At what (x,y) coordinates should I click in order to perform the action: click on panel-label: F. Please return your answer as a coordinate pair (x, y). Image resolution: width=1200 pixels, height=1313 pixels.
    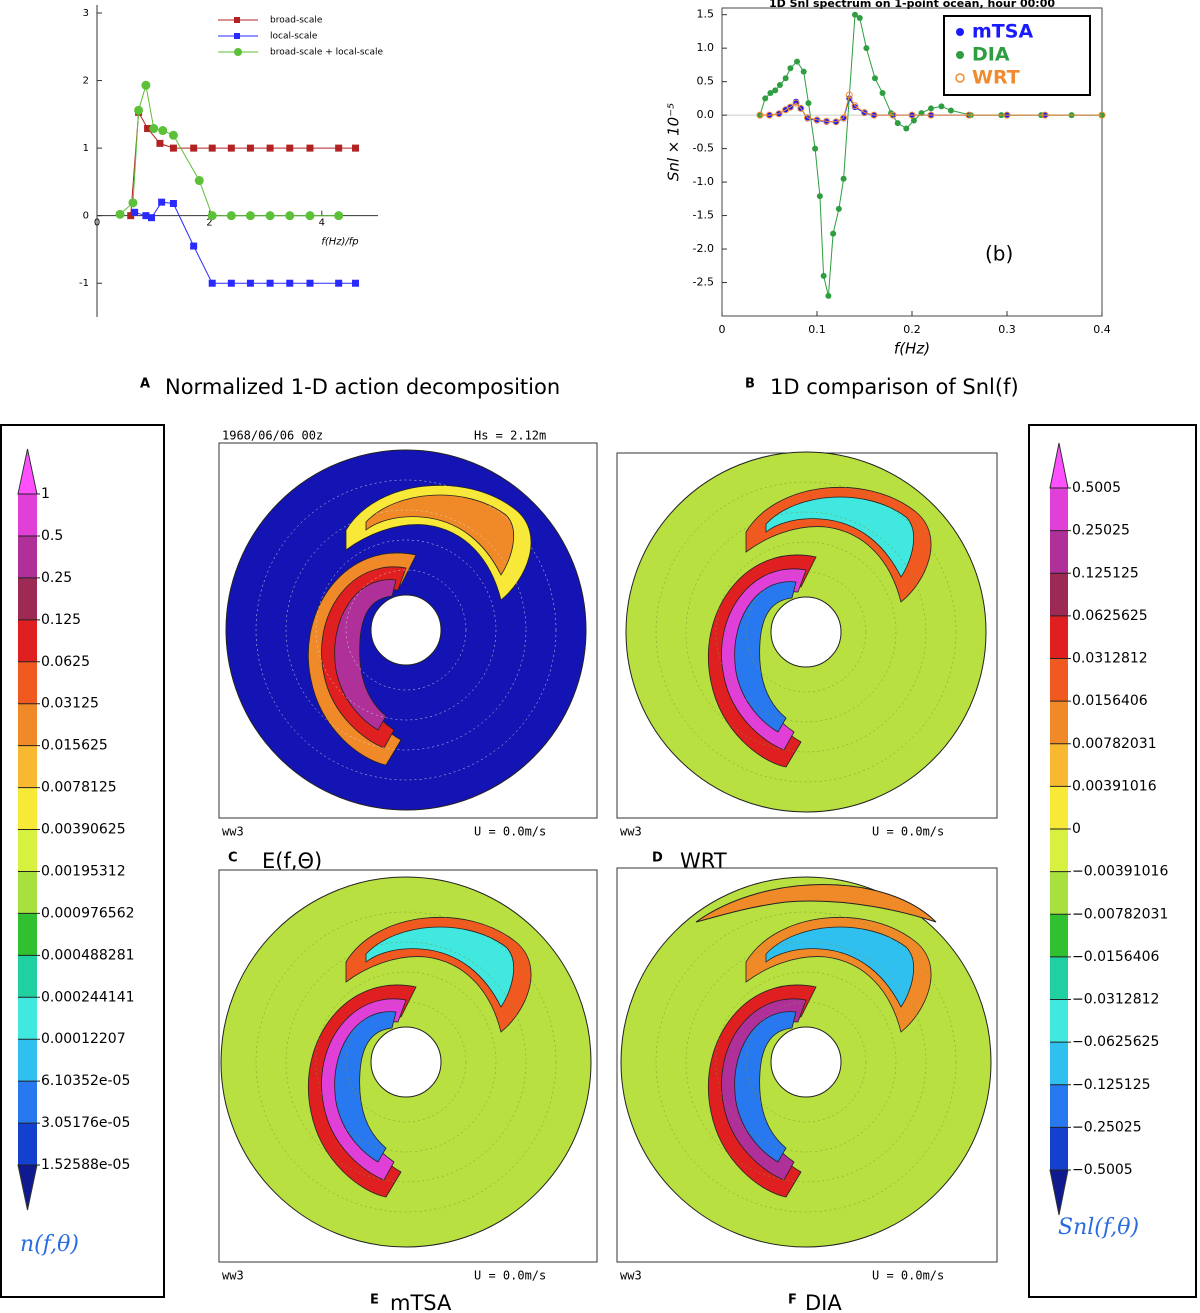
    Looking at the image, I should click on (792, 1300).